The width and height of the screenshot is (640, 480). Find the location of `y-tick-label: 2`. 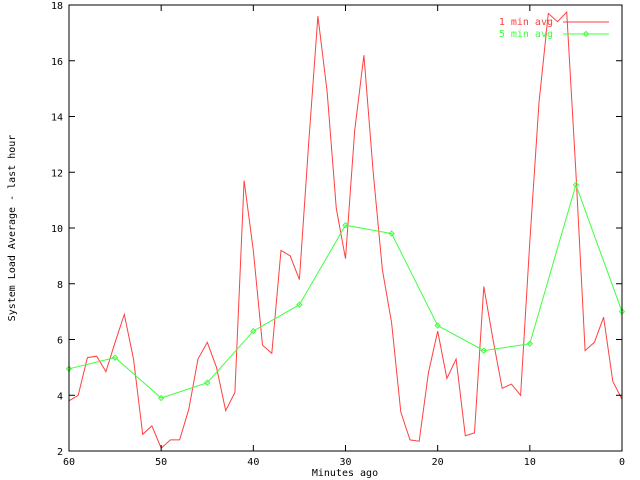

y-tick-label: 2 is located at coordinates (60, 452).